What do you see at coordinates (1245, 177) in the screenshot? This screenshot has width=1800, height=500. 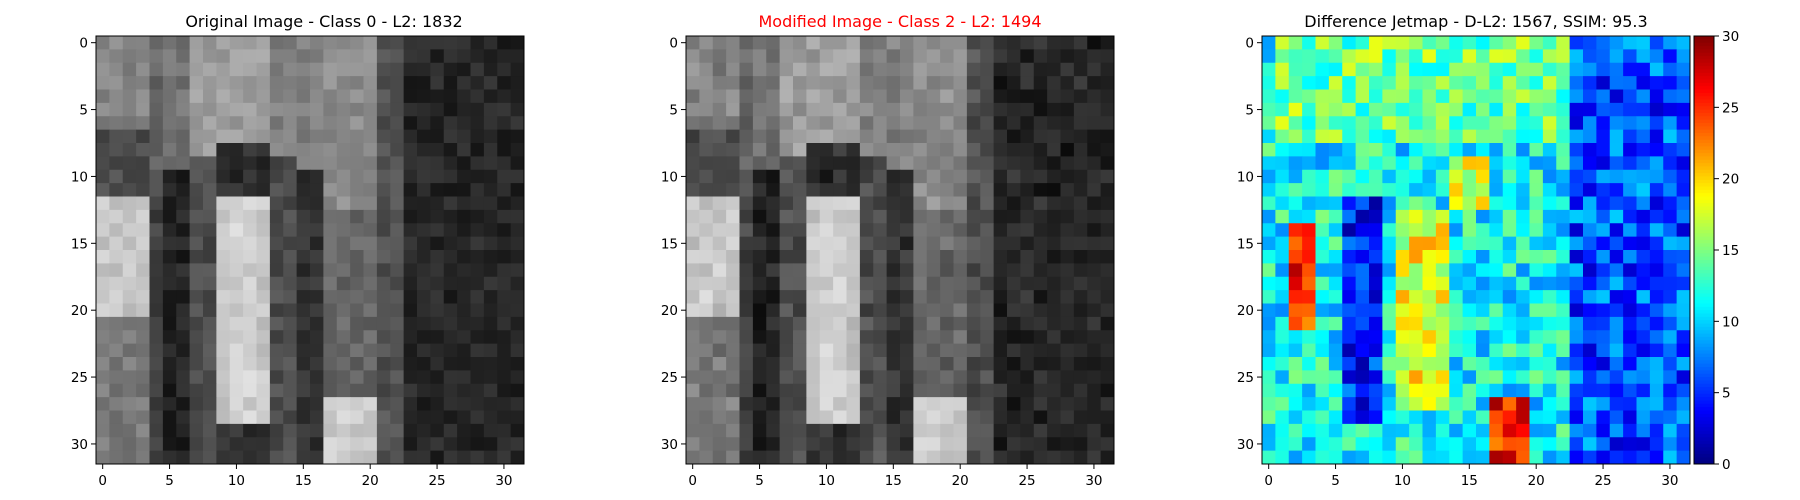 I see `y-tick-label: 10` at bounding box center [1245, 177].